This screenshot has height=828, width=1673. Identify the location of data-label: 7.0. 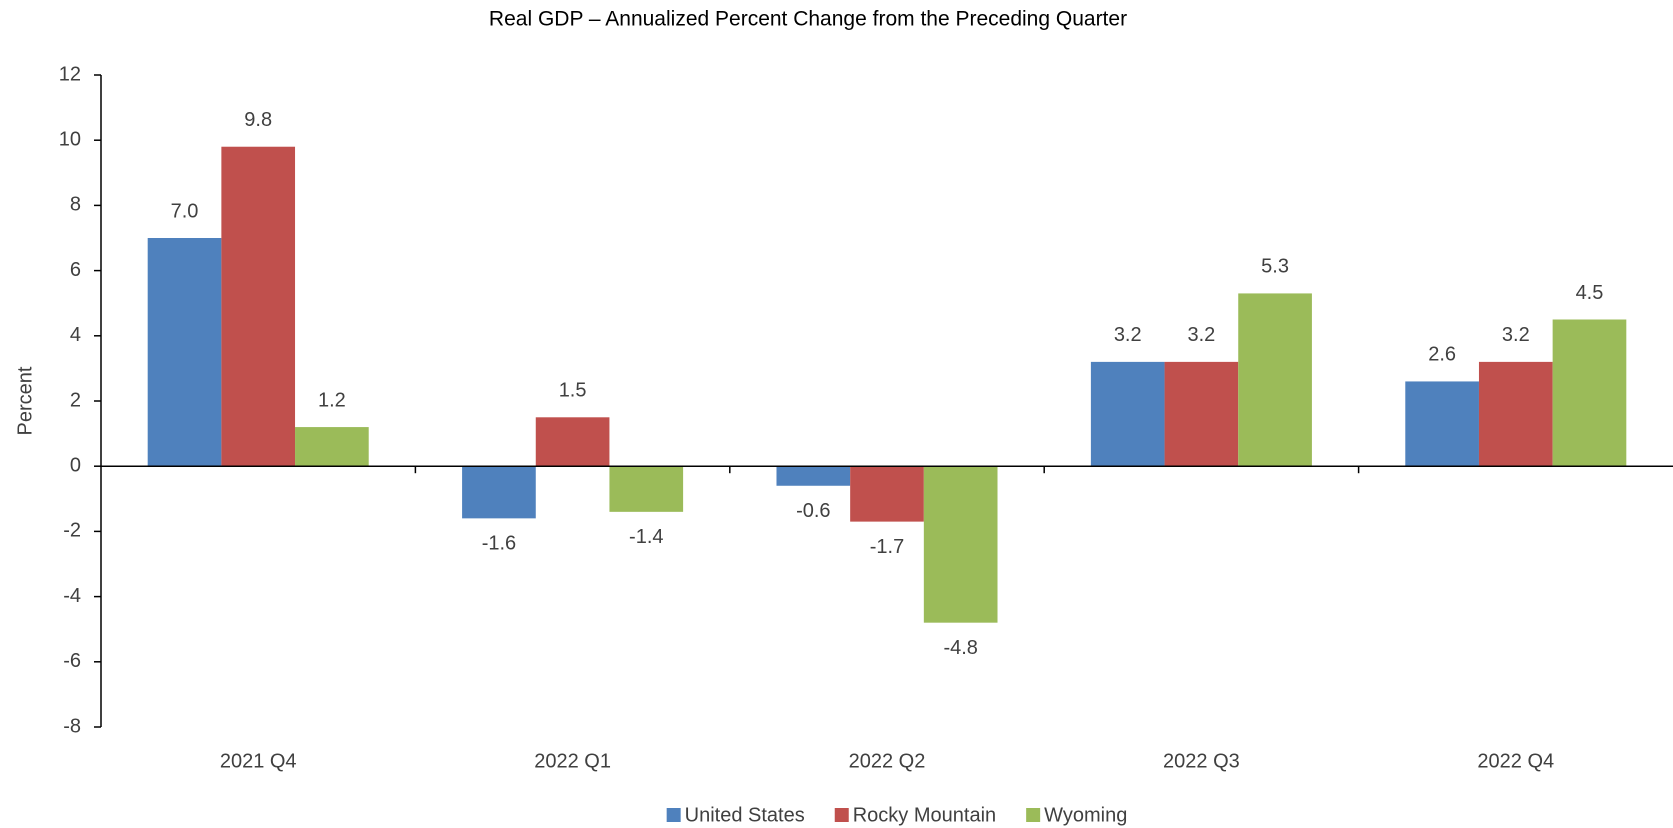
(185, 211).